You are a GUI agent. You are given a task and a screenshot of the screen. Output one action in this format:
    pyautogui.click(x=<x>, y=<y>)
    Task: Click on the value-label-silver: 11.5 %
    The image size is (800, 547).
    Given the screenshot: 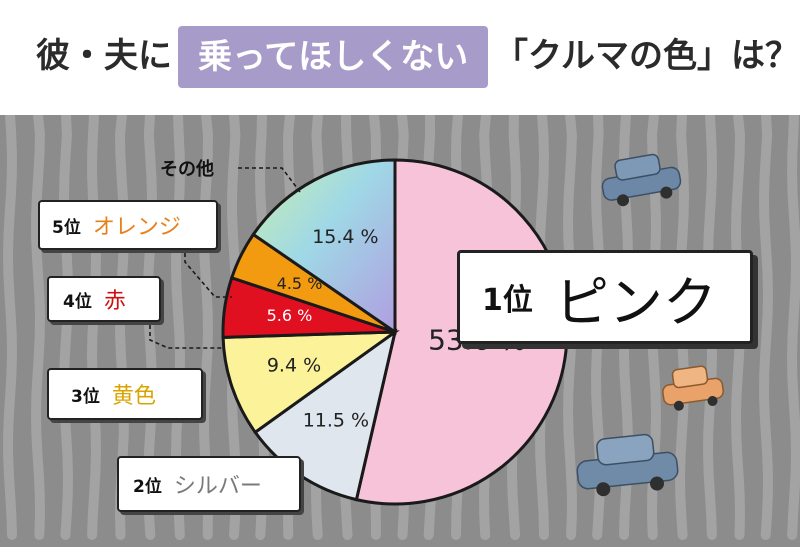 What is the action you would take?
    pyautogui.click(x=336, y=420)
    